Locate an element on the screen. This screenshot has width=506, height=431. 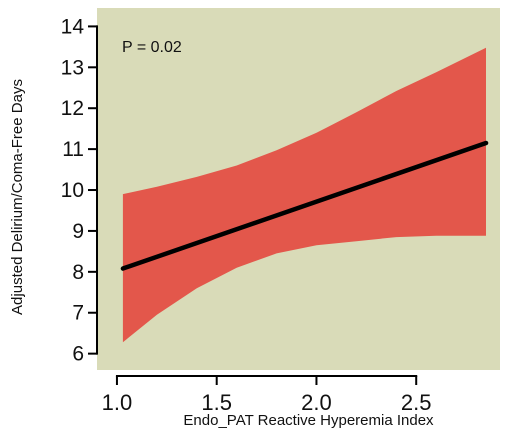
y-tick-label: 12 is located at coordinates (72, 108).